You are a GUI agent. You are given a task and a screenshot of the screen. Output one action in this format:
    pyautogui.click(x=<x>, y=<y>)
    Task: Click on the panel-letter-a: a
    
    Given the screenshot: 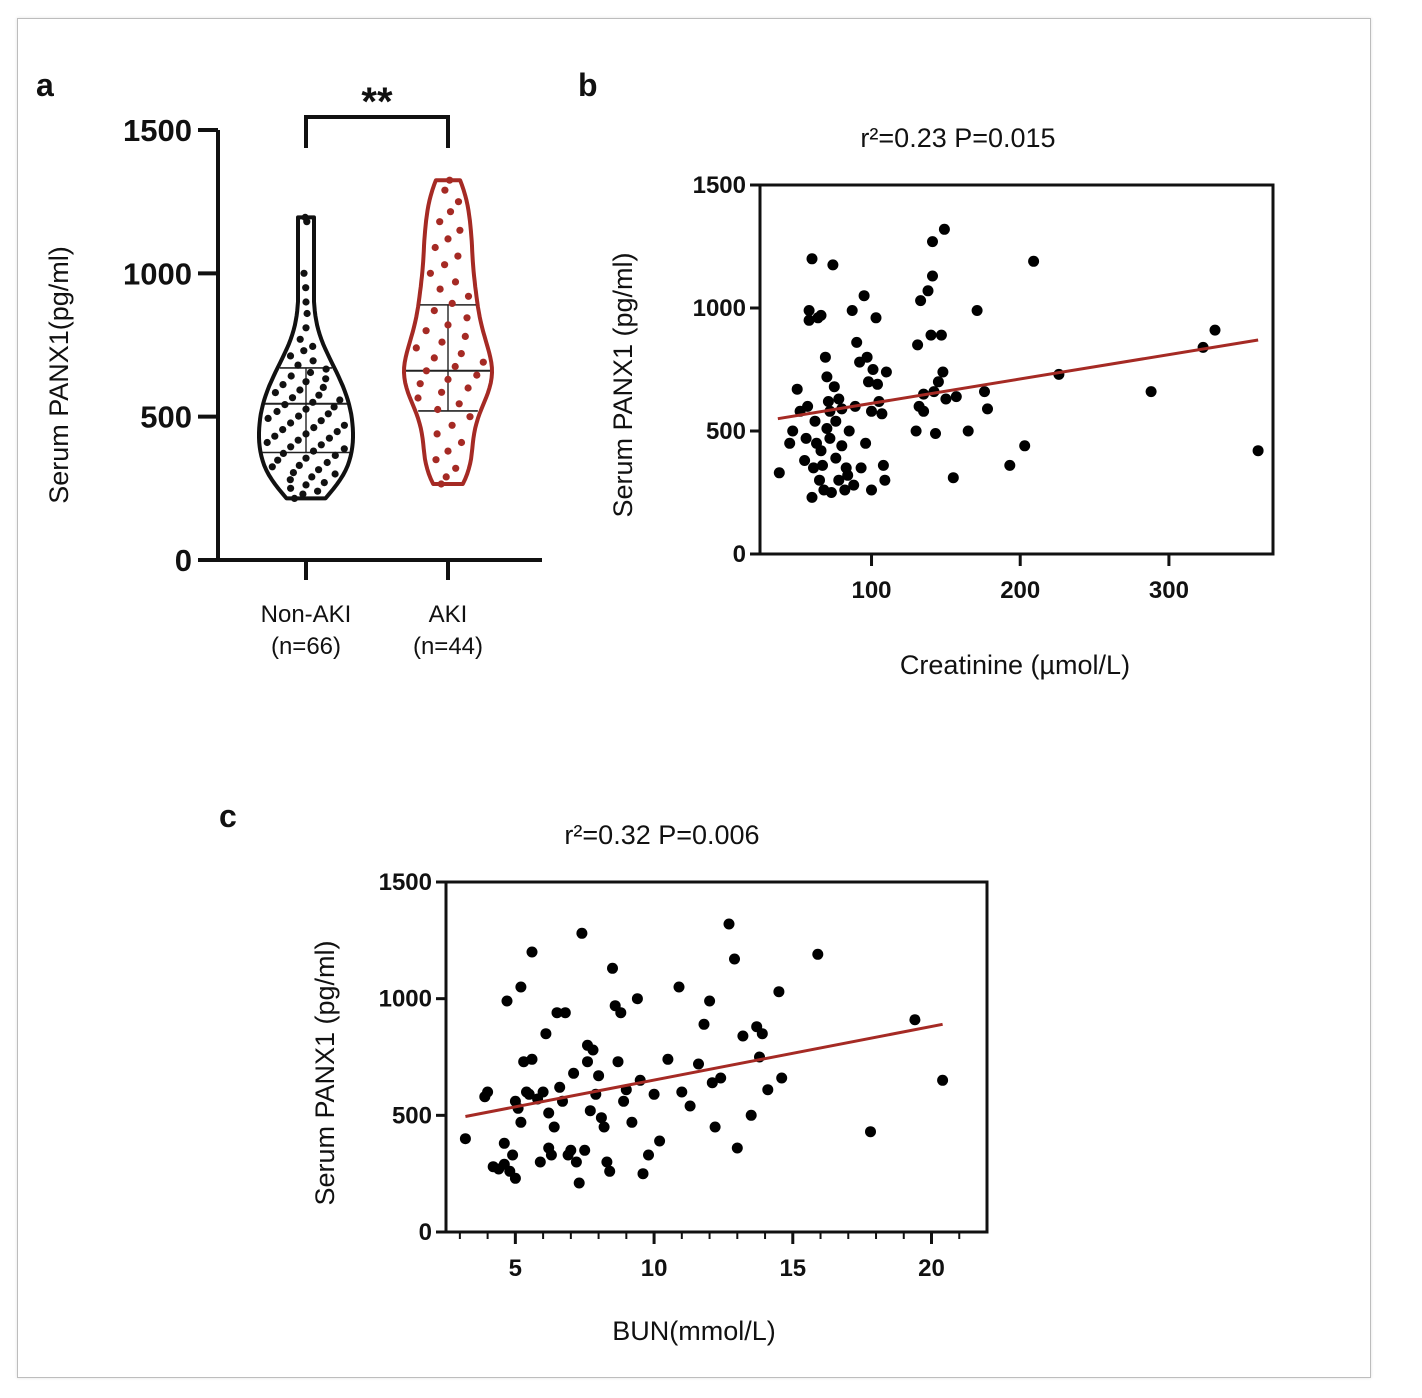 What is the action you would take?
    pyautogui.click(x=45, y=85)
    